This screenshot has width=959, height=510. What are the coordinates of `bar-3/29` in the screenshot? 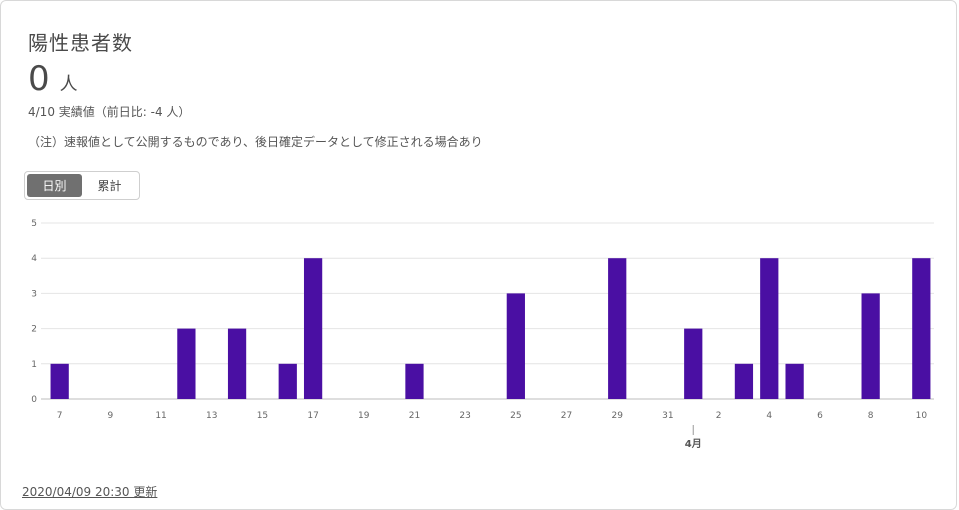 It's located at (617, 328).